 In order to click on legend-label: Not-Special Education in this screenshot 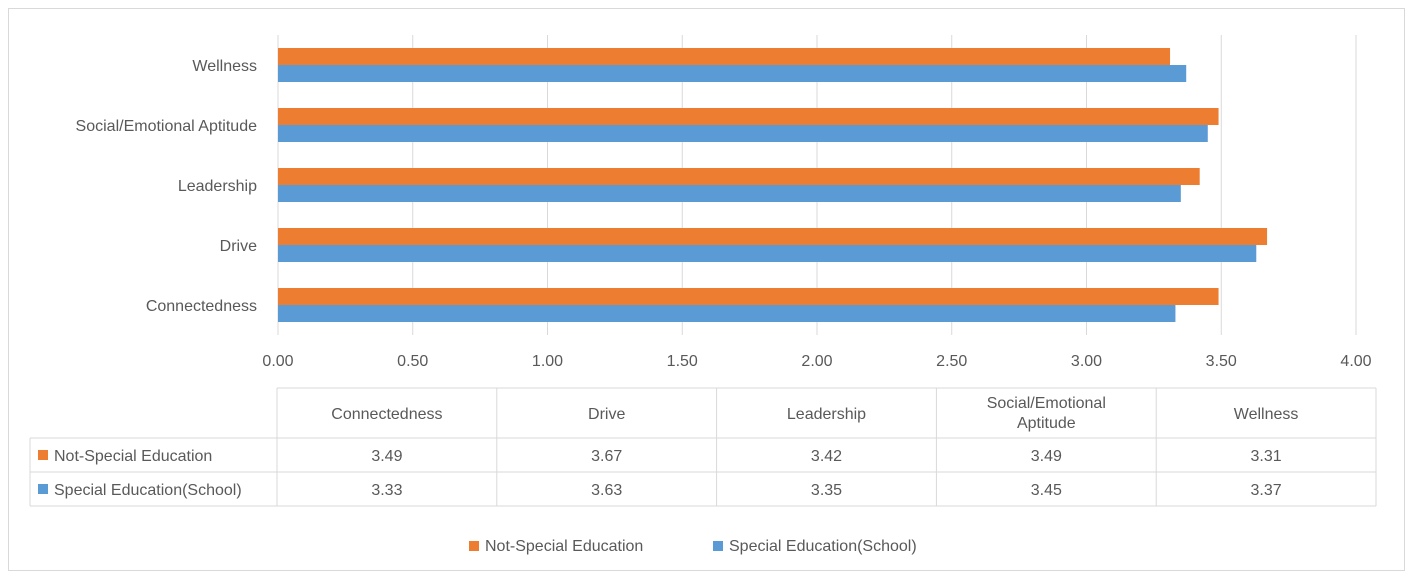, I will do `click(564, 546)`.